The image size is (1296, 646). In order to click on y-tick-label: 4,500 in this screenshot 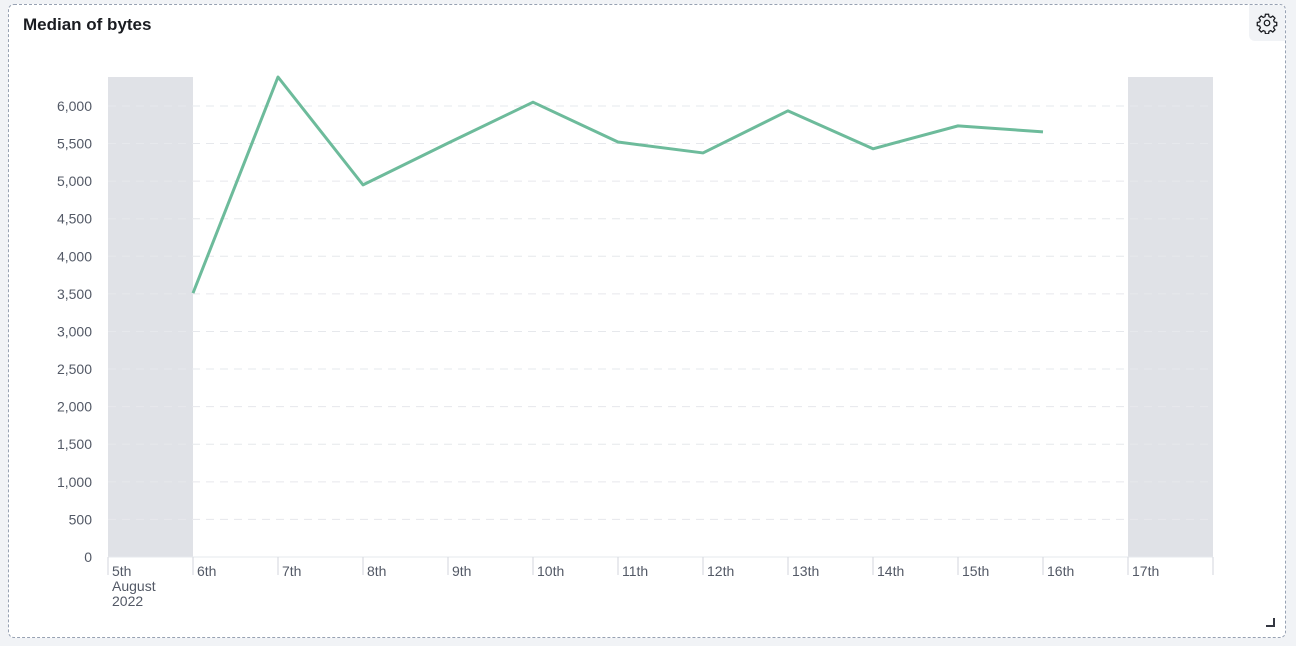, I will do `click(74, 219)`.